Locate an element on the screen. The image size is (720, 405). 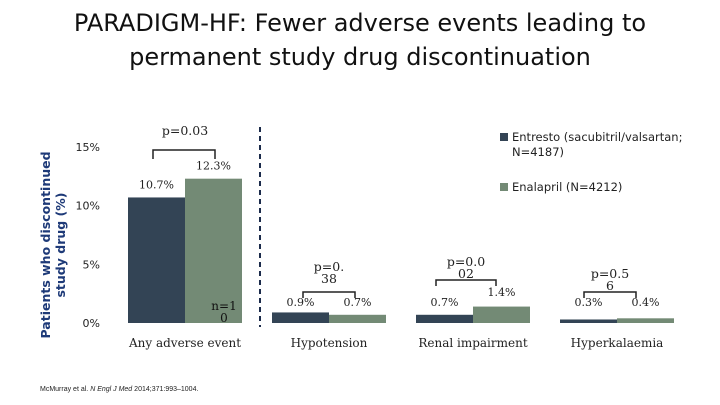
legend-label-enalapril-line-1: Enalapril (N=4212) is located at coordinates (567, 187).